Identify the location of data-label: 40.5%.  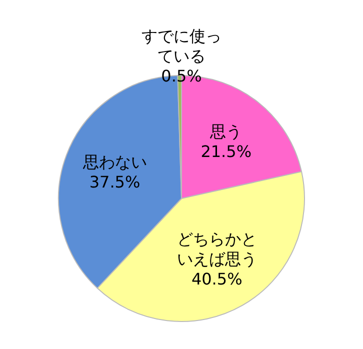
(216, 279).